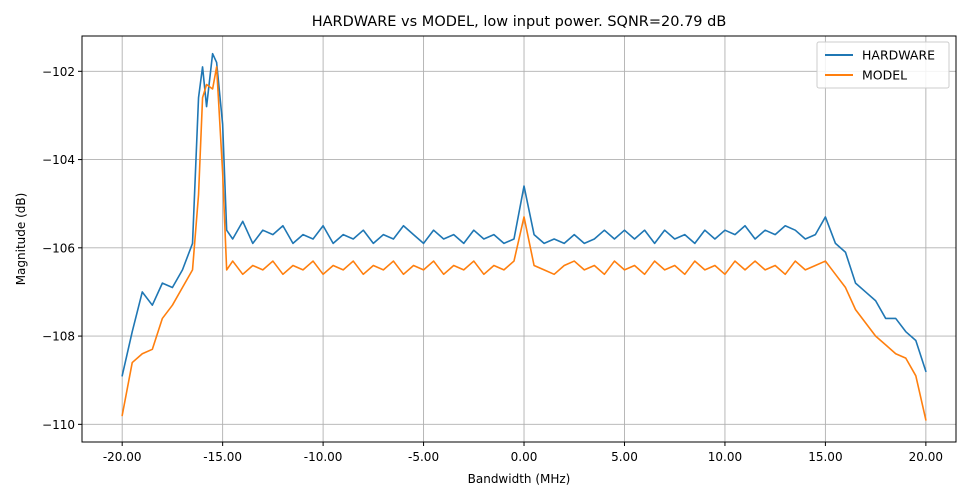  What do you see at coordinates (524, 457) in the screenshot?
I see `x-tick-label: 0.00` at bounding box center [524, 457].